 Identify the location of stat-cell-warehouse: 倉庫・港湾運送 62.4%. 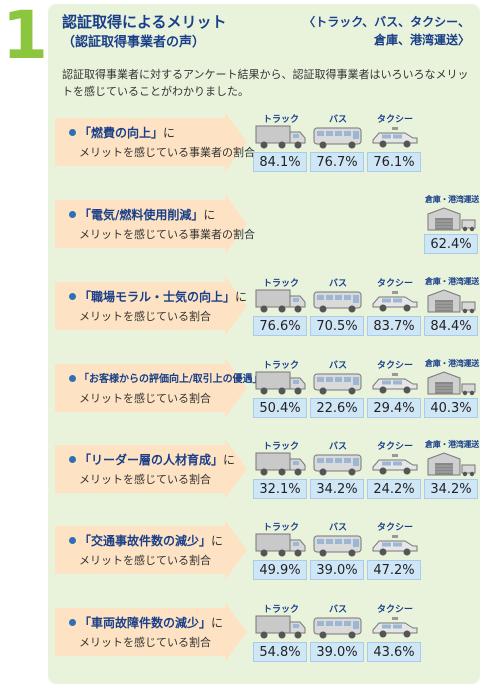
(452, 229).